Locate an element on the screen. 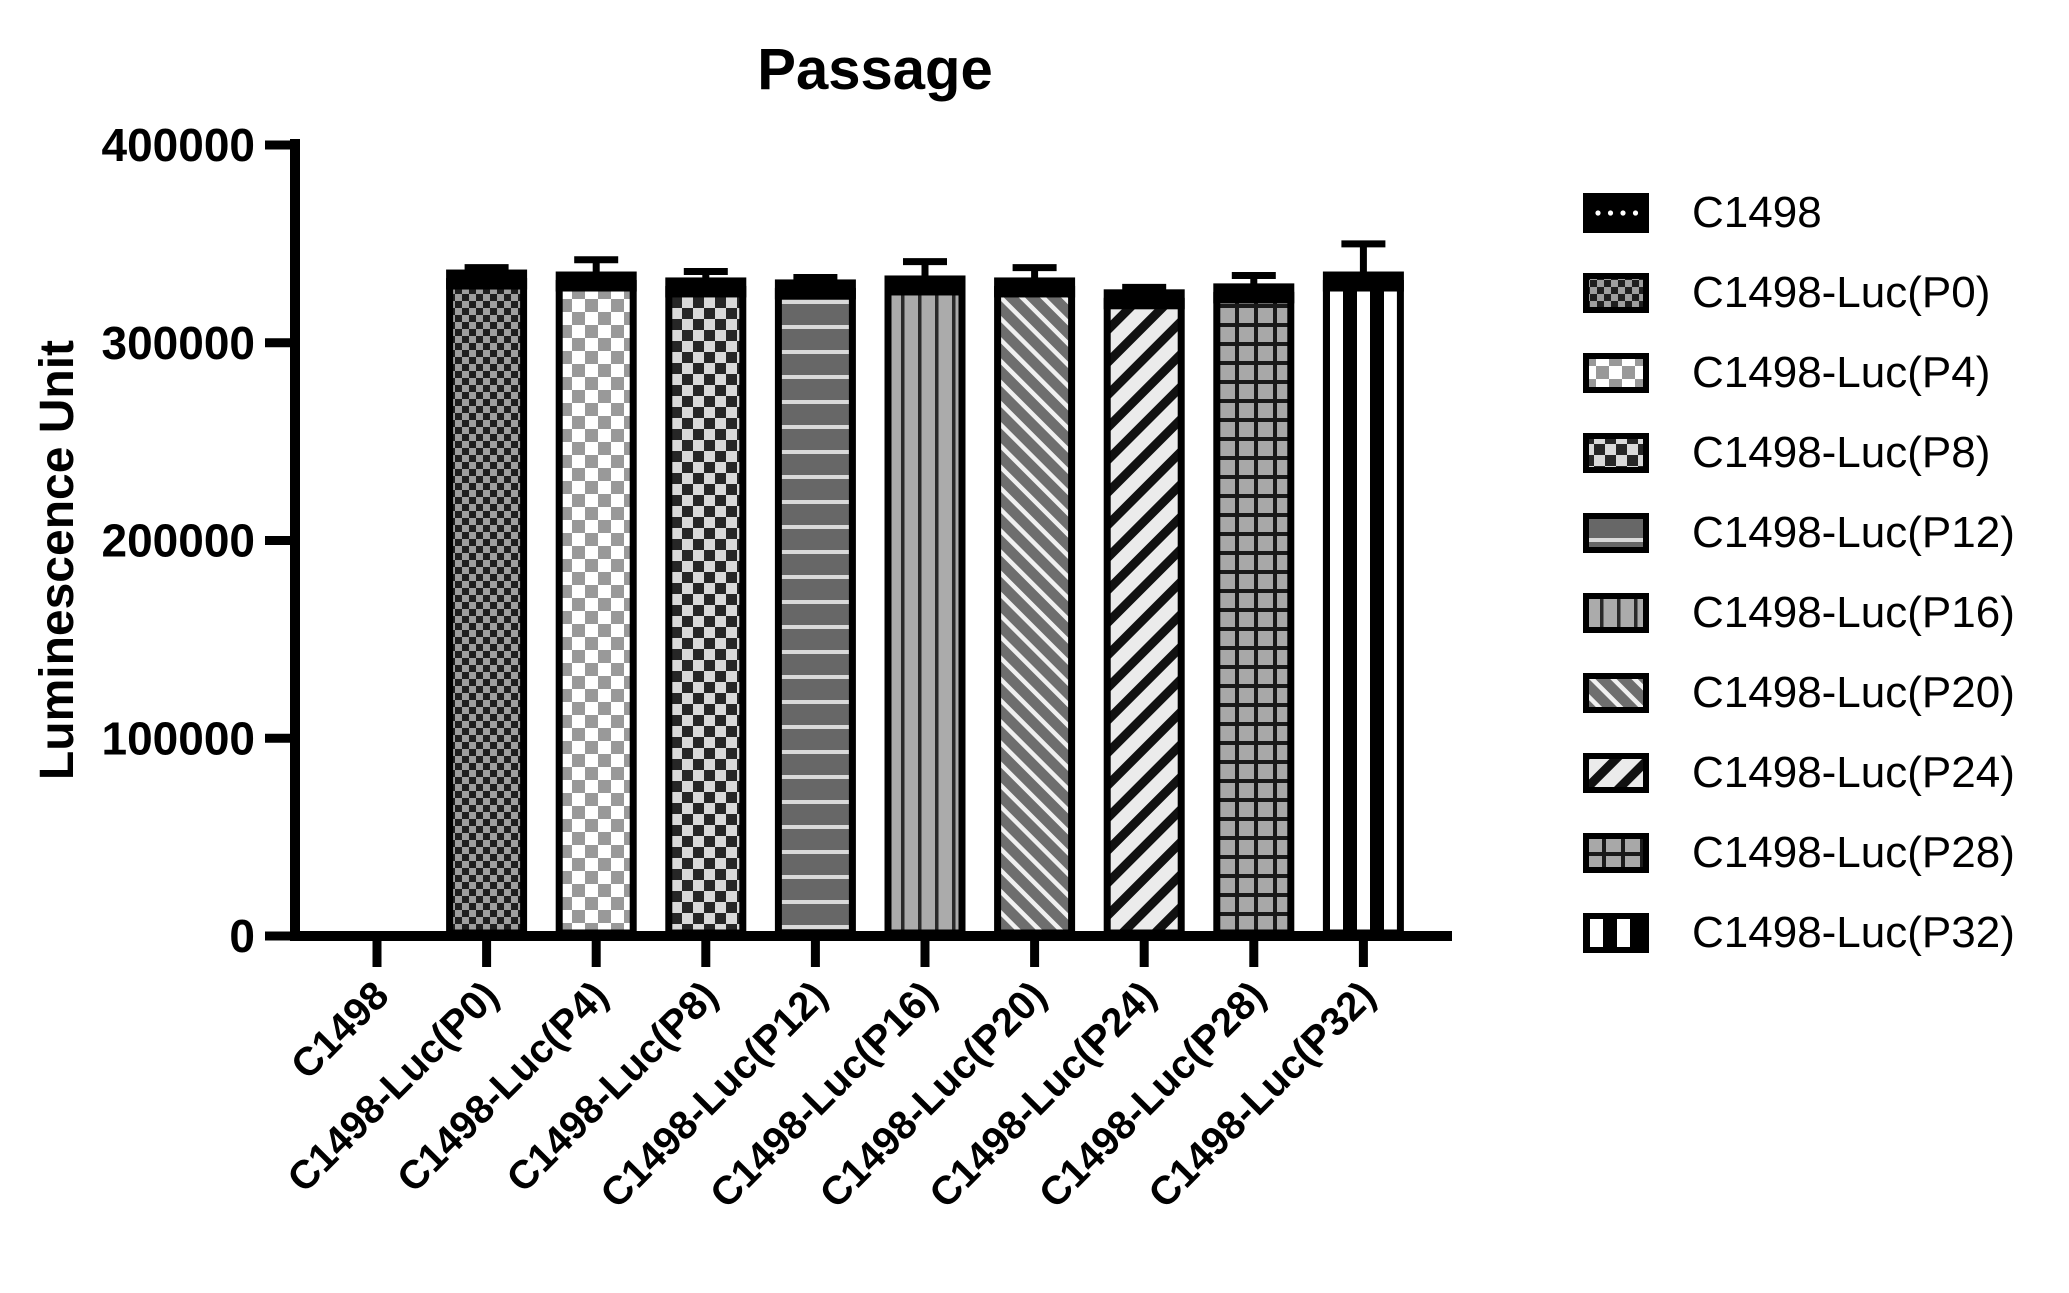 The width and height of the screenshot is (2069, 1293). legend-label: C1498-Luc(P16) is located at coordinates (1853, 612).